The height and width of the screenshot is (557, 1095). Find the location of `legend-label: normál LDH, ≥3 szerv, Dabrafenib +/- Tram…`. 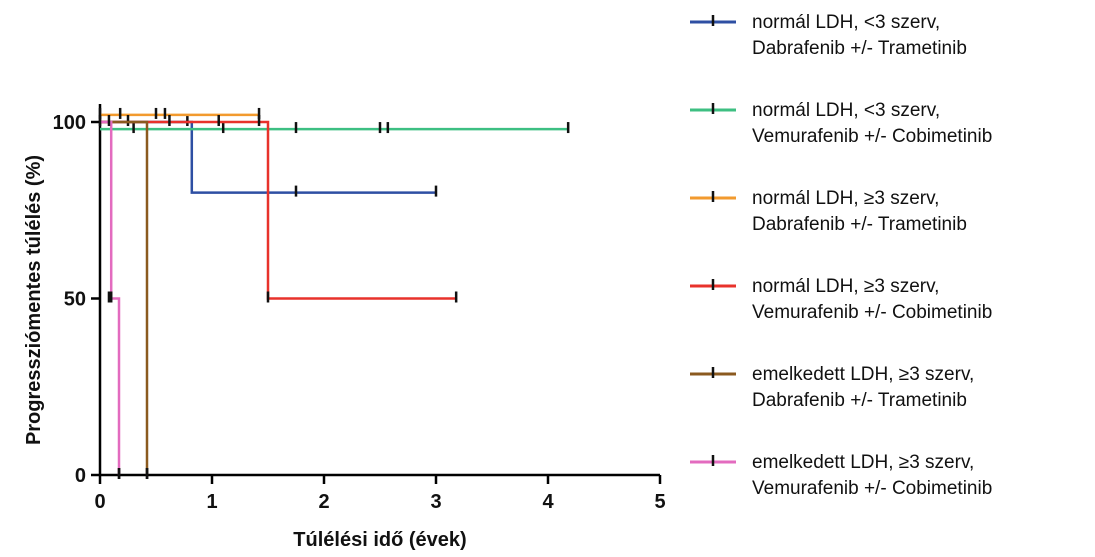

legend-label: normál LDH, ≥3 szerv, Dabrafenib +/- Tram… is located at coordinates (859, 211).